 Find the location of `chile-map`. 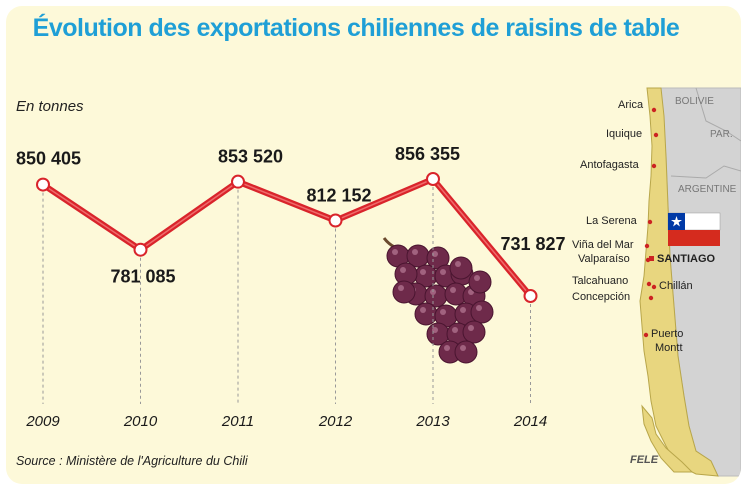

chile-map is located at coordinates (690, 282).